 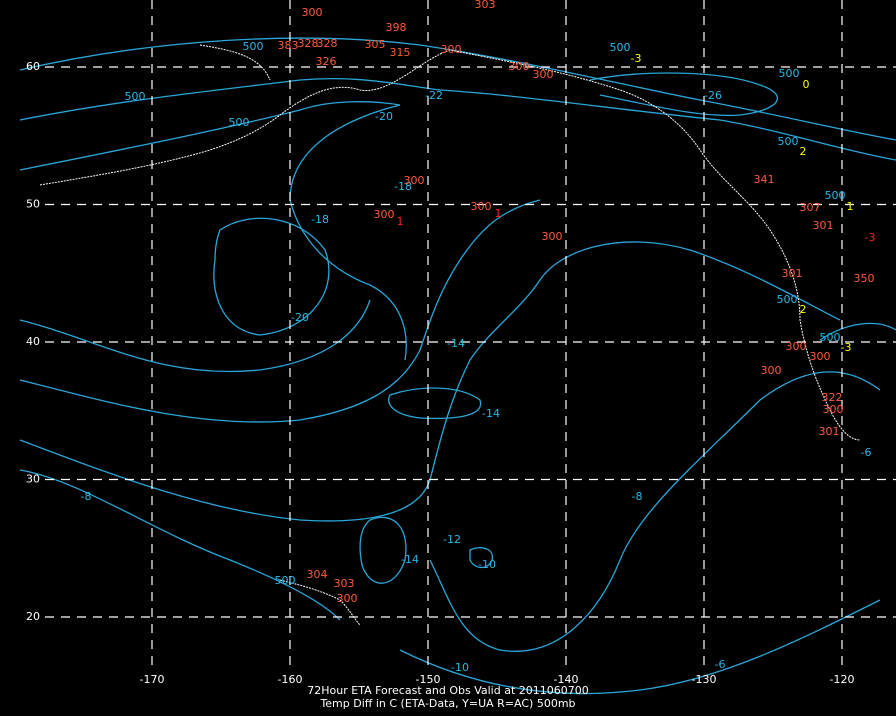 I want to click on station-label: 322, so click(x=832, y=397).